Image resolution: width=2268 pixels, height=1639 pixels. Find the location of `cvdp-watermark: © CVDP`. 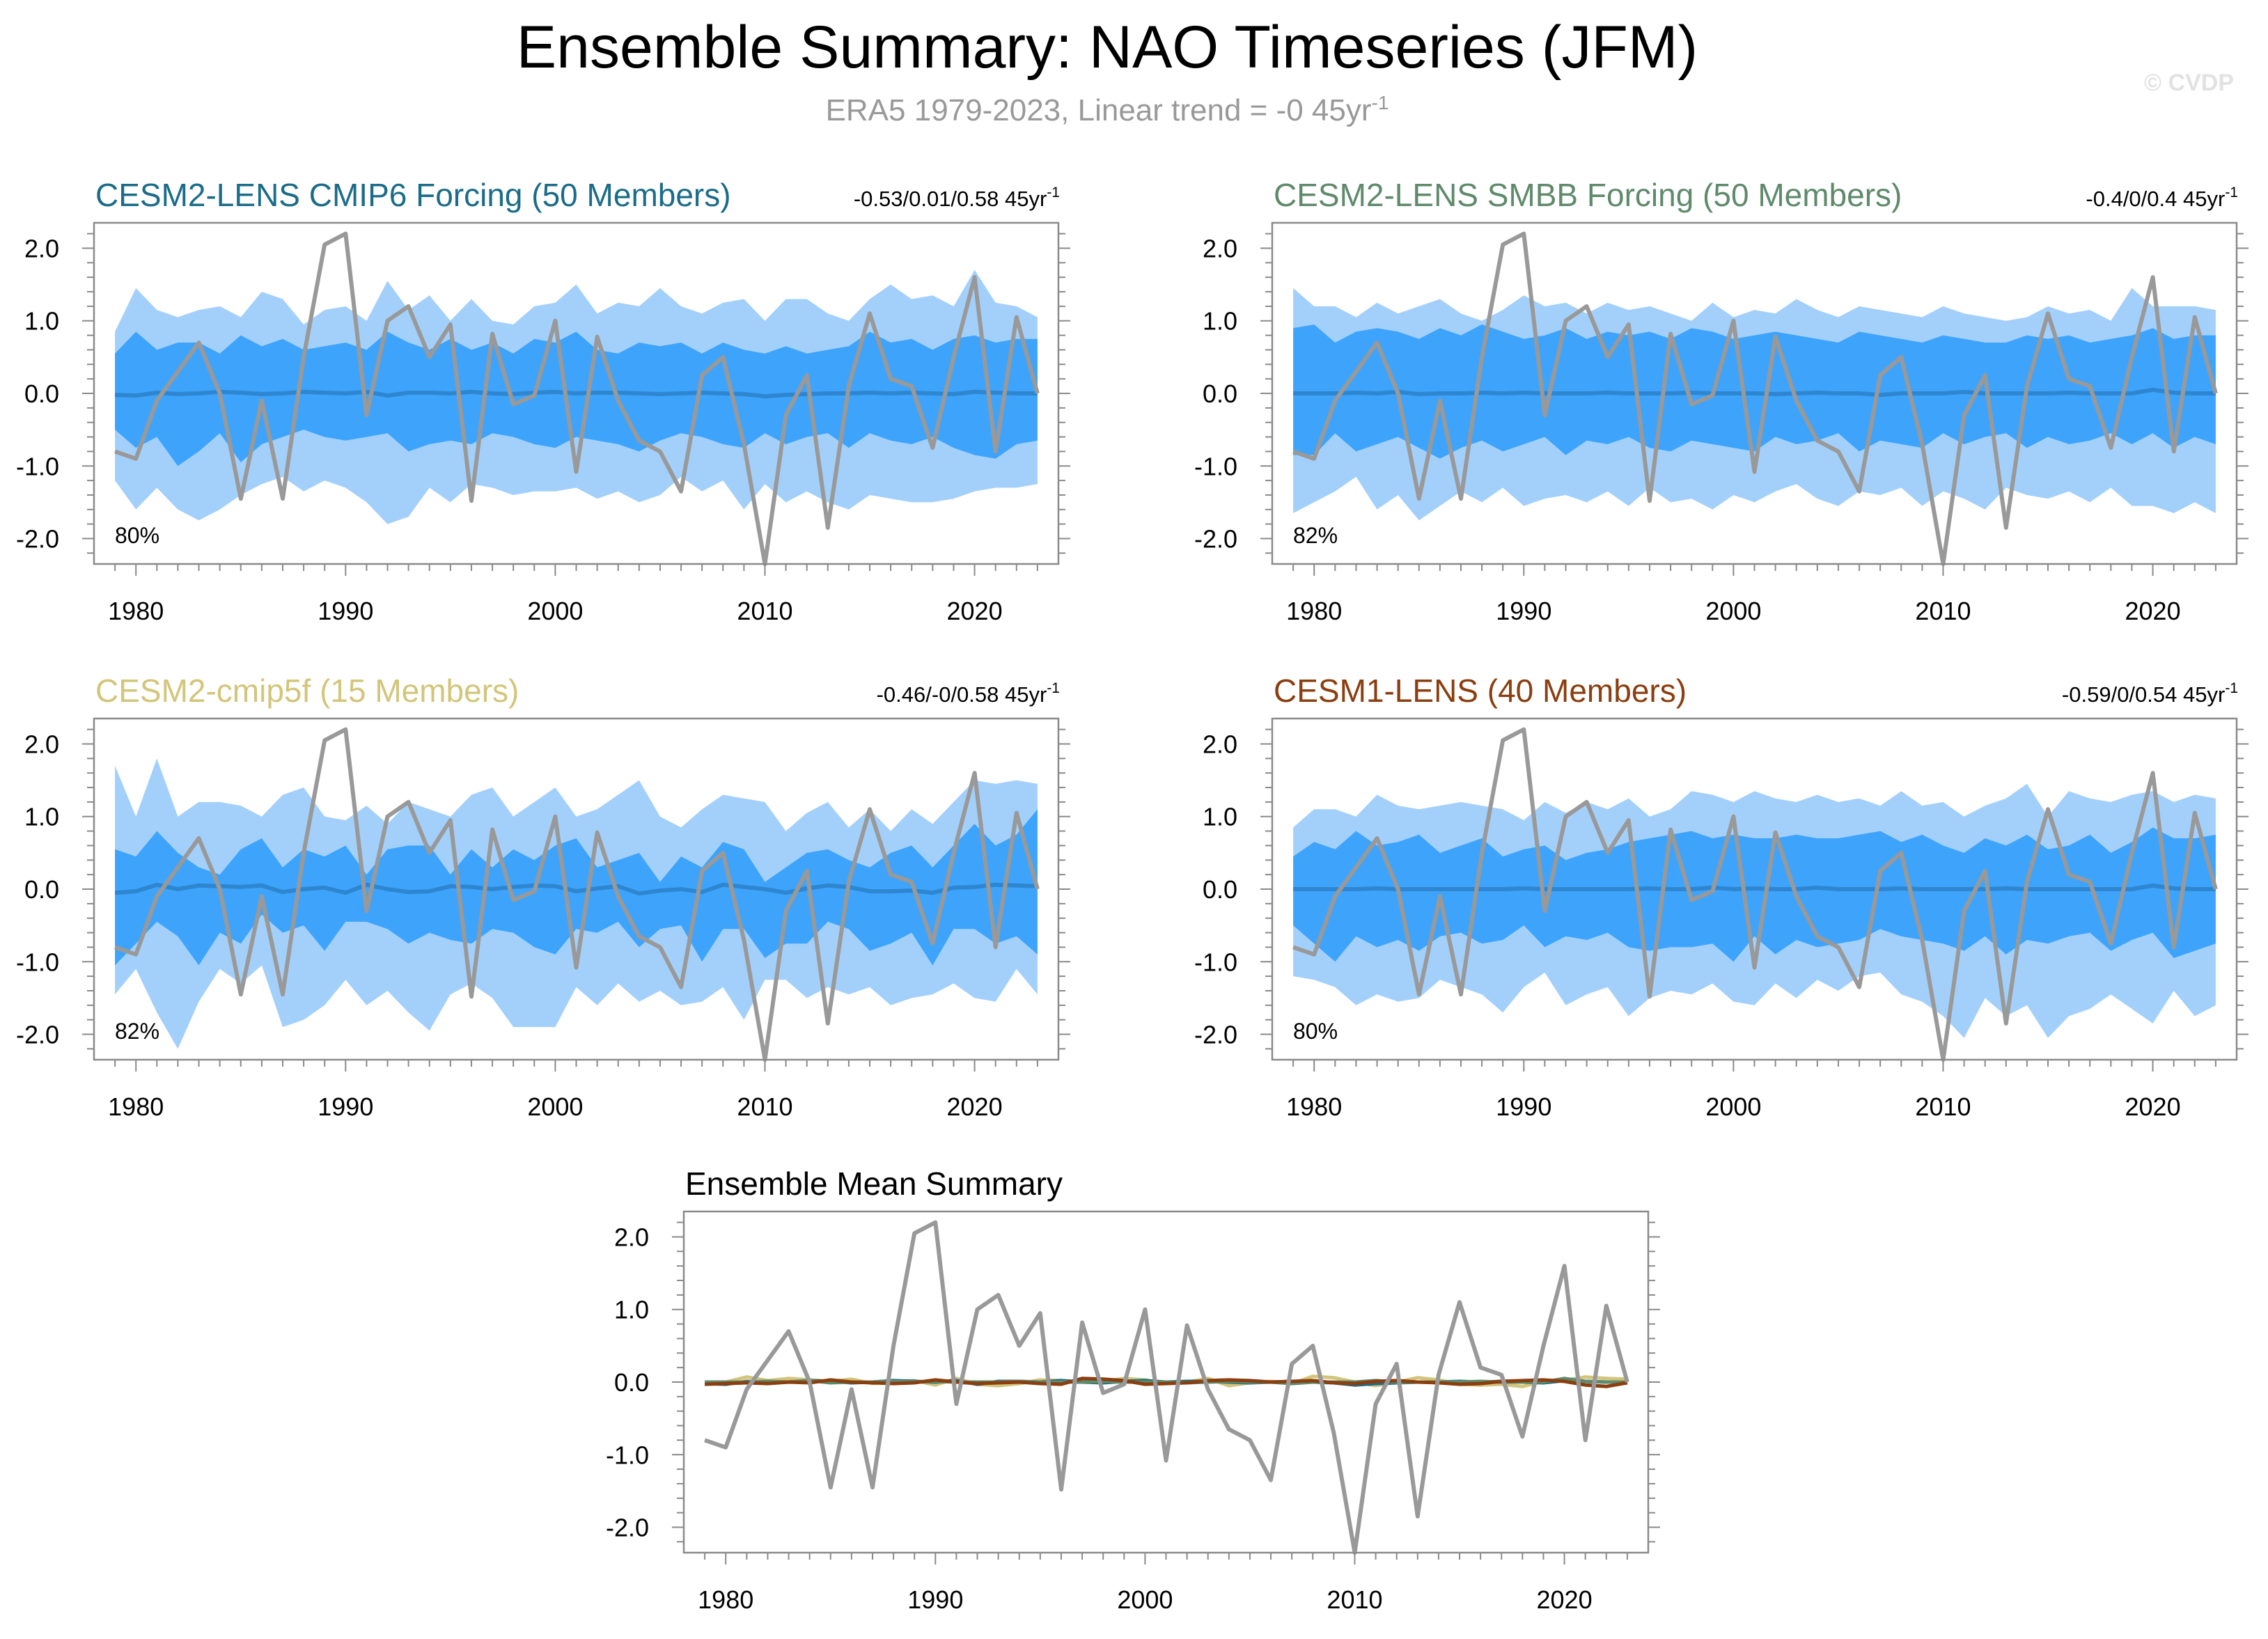

cvdp-watermark: © CVDP is located at coordinates (2189, 83).